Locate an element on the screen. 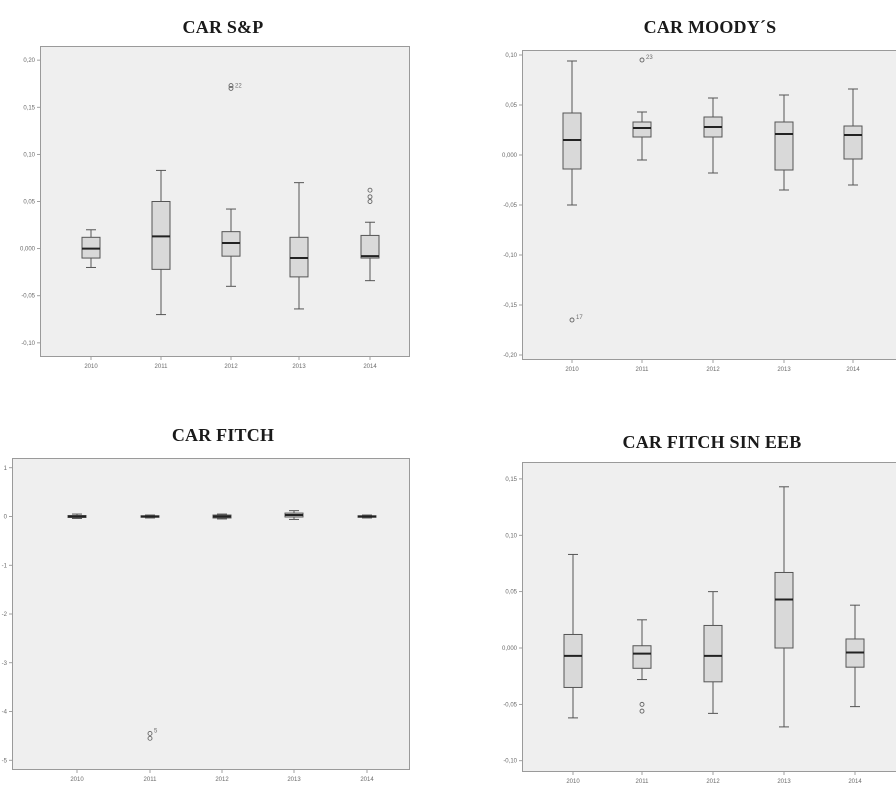  y-tick-label: -1 is located at coordinates (5, 566).